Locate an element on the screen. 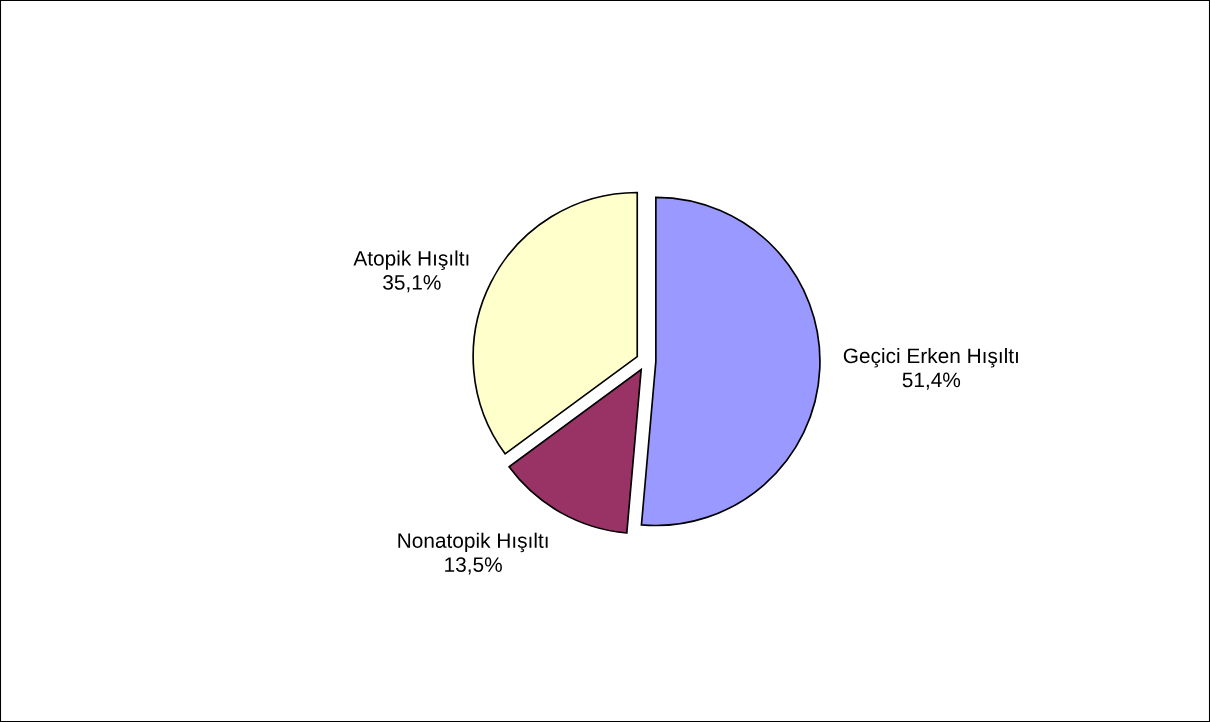 The width and height of the screenshot is (1210, 722). slice-label: Atopik Hışıltı is located at coordinates (411, 260).